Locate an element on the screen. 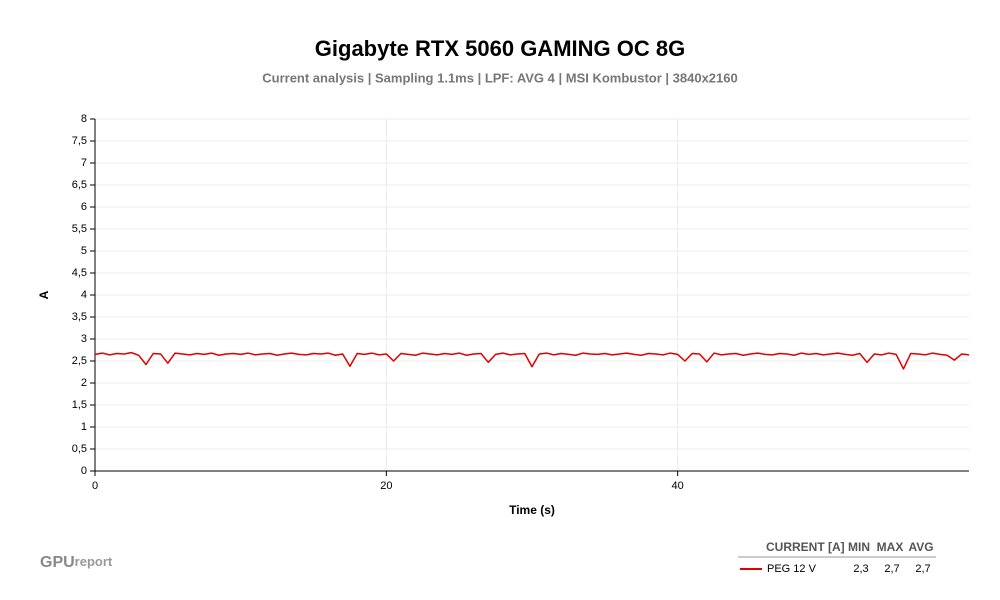 The image size is (1000, 600). legend-header: MAX is located at coordinates (890, 547).